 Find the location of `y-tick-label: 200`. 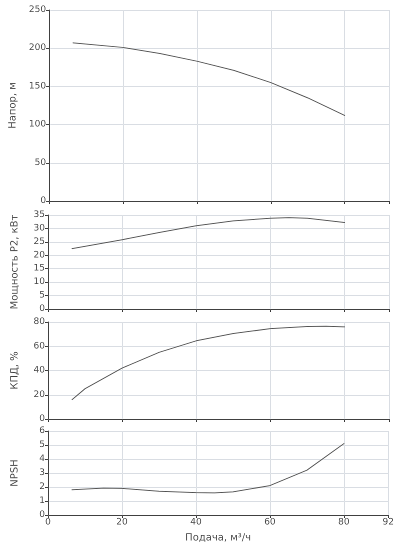

y-tick-label: 200 is located at coordinates (37, 48).